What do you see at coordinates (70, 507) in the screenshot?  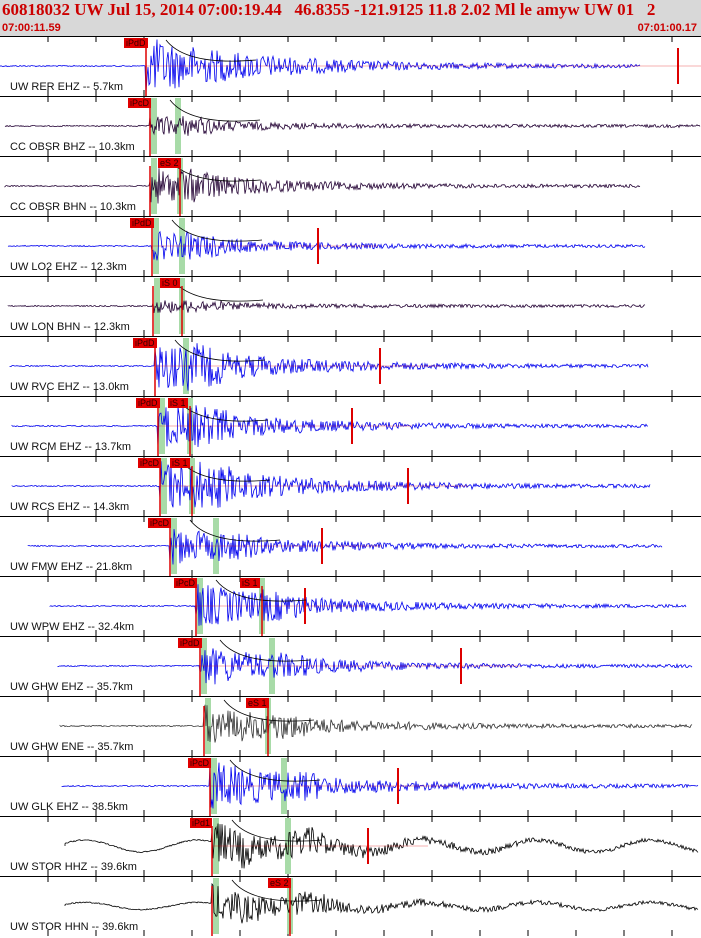 I see `station-label: UW RCS EHZ -- 14.3km` at bounding box center [70, 507].